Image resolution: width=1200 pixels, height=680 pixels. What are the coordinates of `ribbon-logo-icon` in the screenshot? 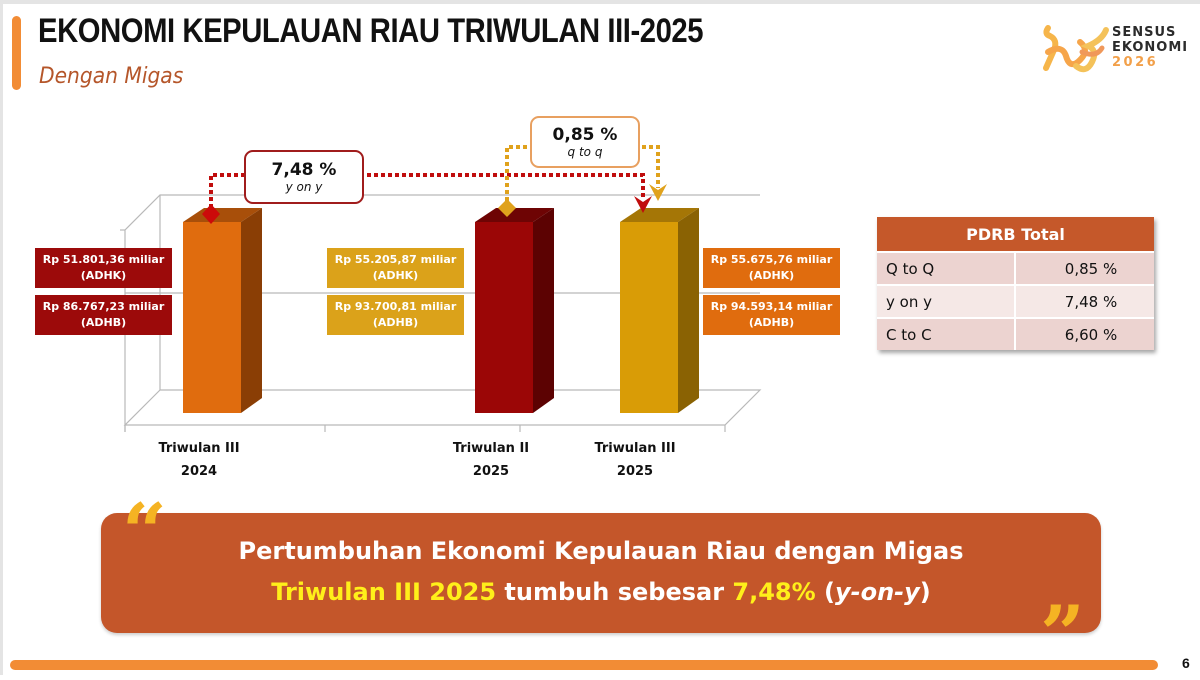 It's located at (1076, 49).